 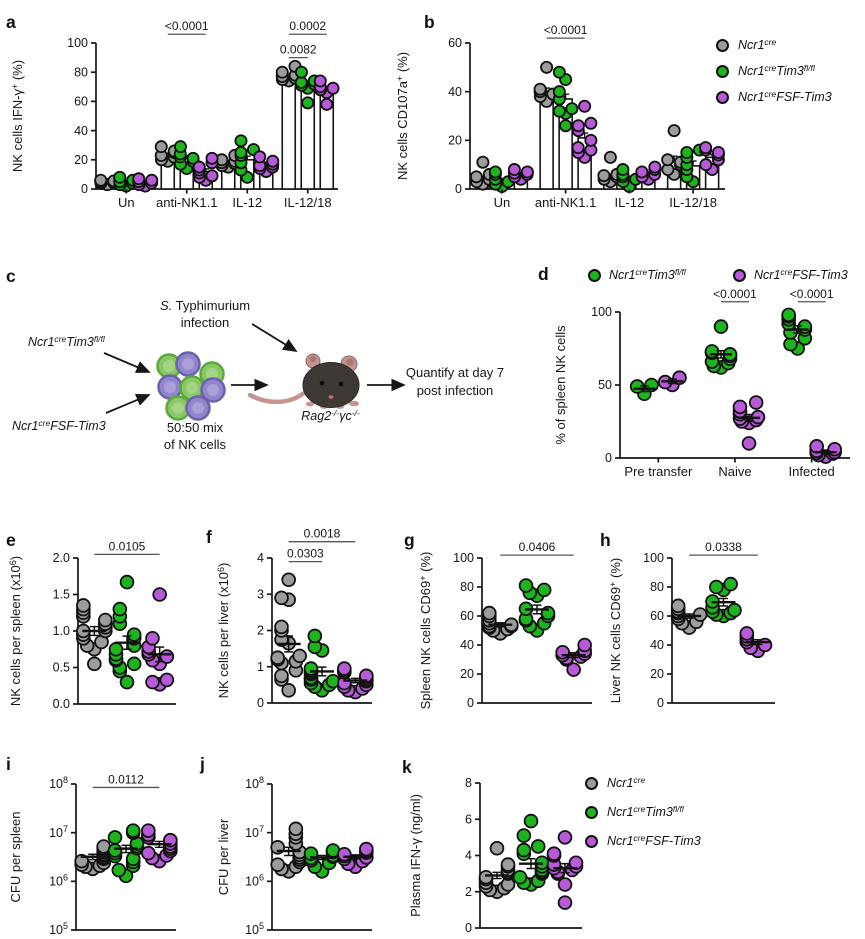 What do you see at coordinates (407, 767) in the screenshot?
I see `panel-k-letter: k` at bounding box center [407, 767].